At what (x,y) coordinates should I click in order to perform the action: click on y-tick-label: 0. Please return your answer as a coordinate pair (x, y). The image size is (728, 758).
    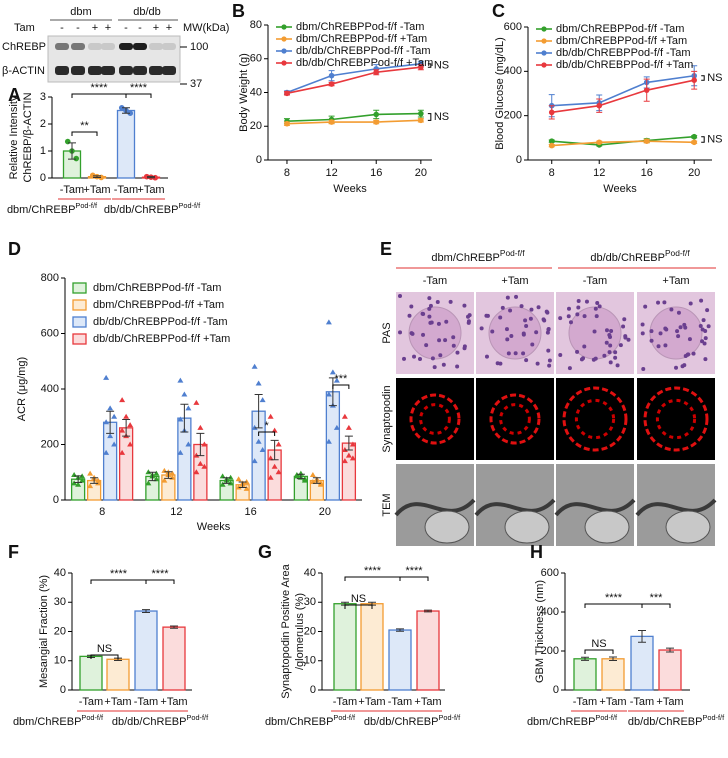
    Looking at the image, I should click on (259, 160).